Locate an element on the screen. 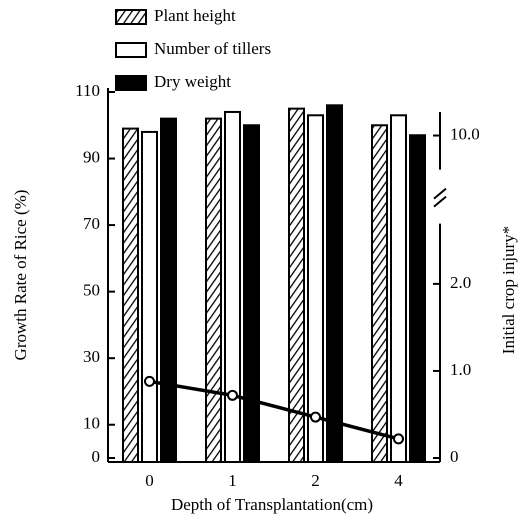 Image resolution: width=531 pixels, height=522 pixels. y-tick-label: 70 is located at coordinates (91, 223).